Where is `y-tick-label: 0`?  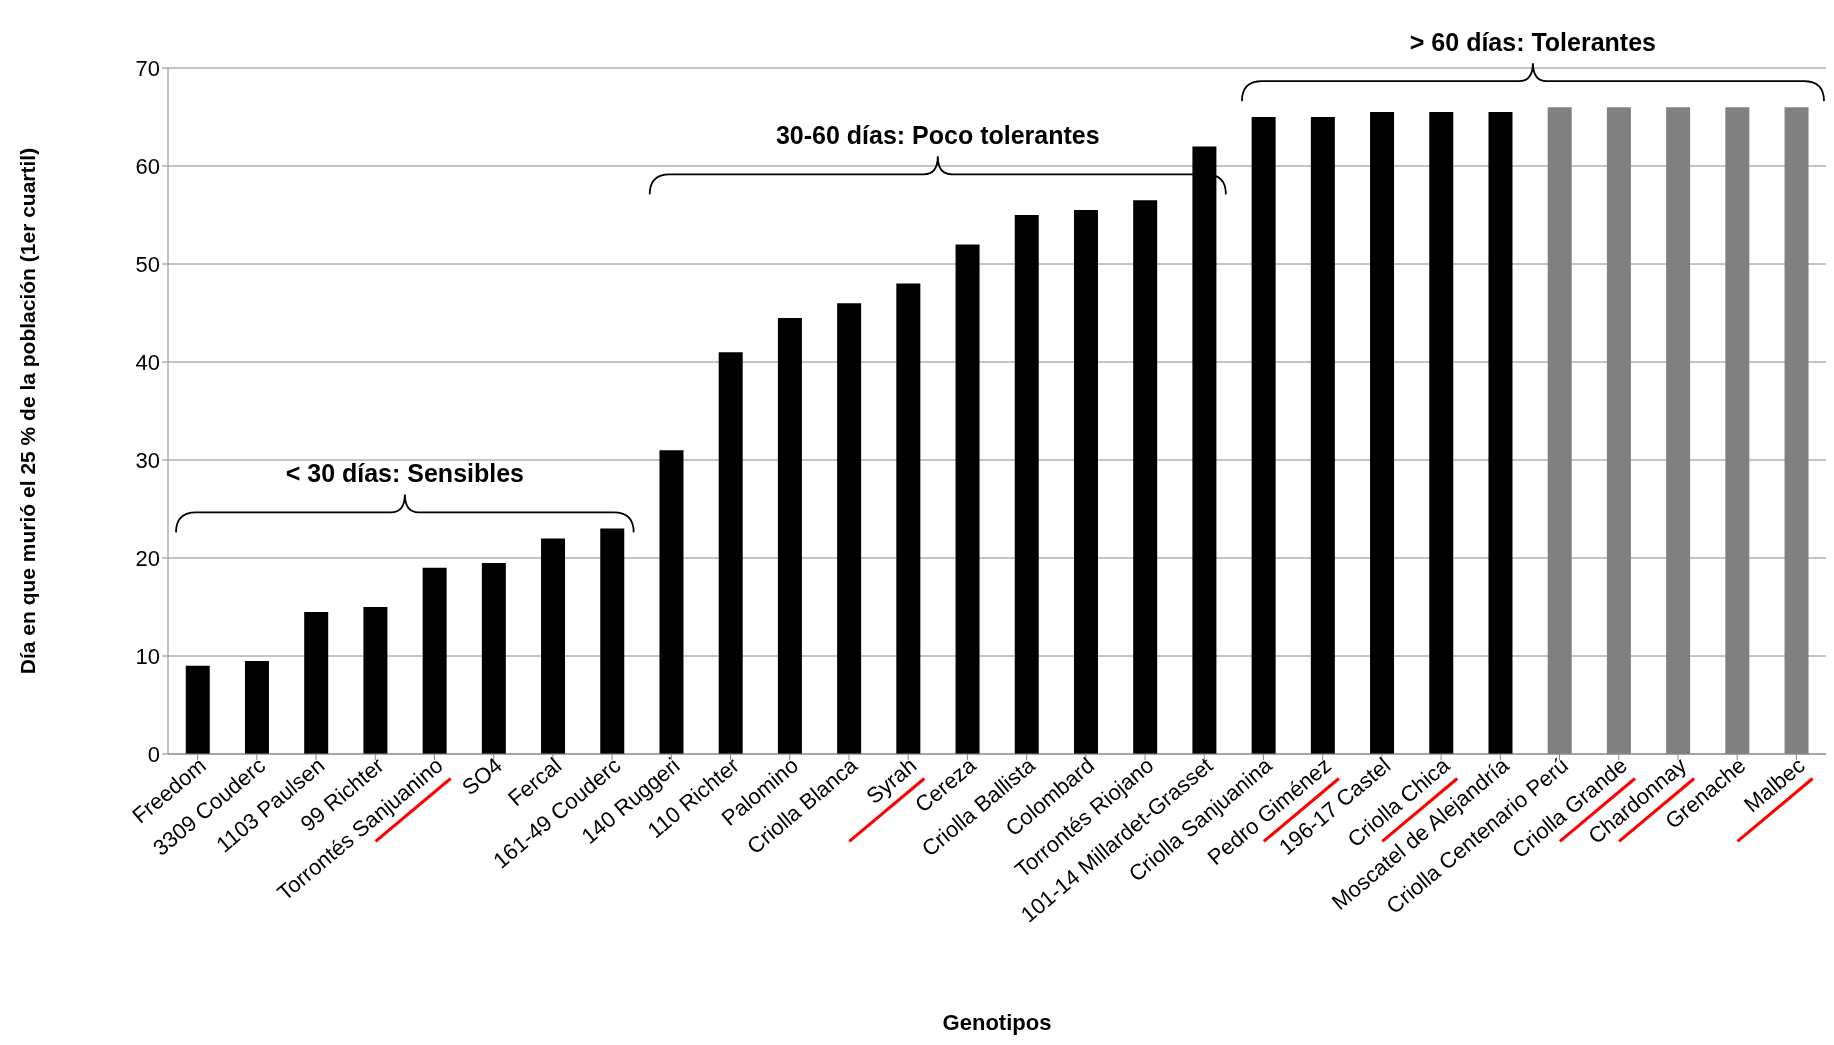
y-tick-label: 0 is located at coordinates (153, 754).